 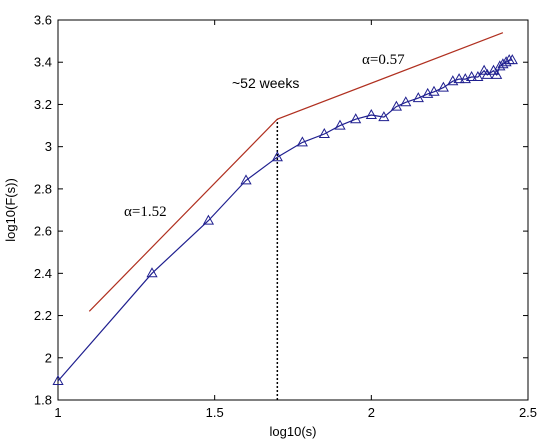 I want to click on y-tick-label: 3.4, so click(x=43, y=62).